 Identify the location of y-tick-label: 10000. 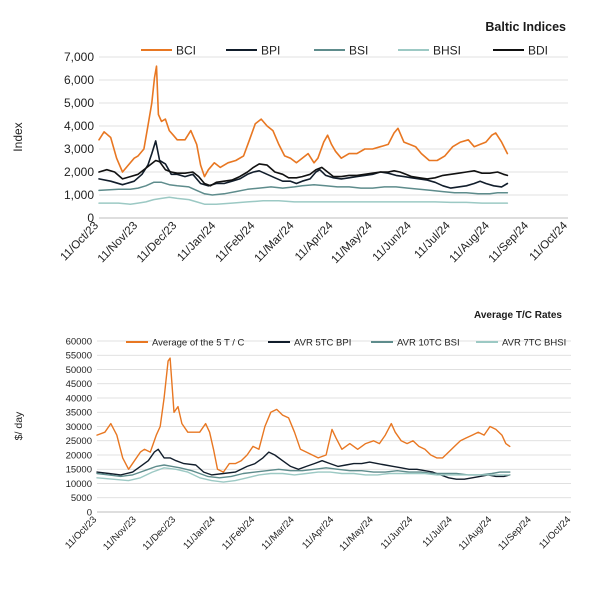
(79, 484).